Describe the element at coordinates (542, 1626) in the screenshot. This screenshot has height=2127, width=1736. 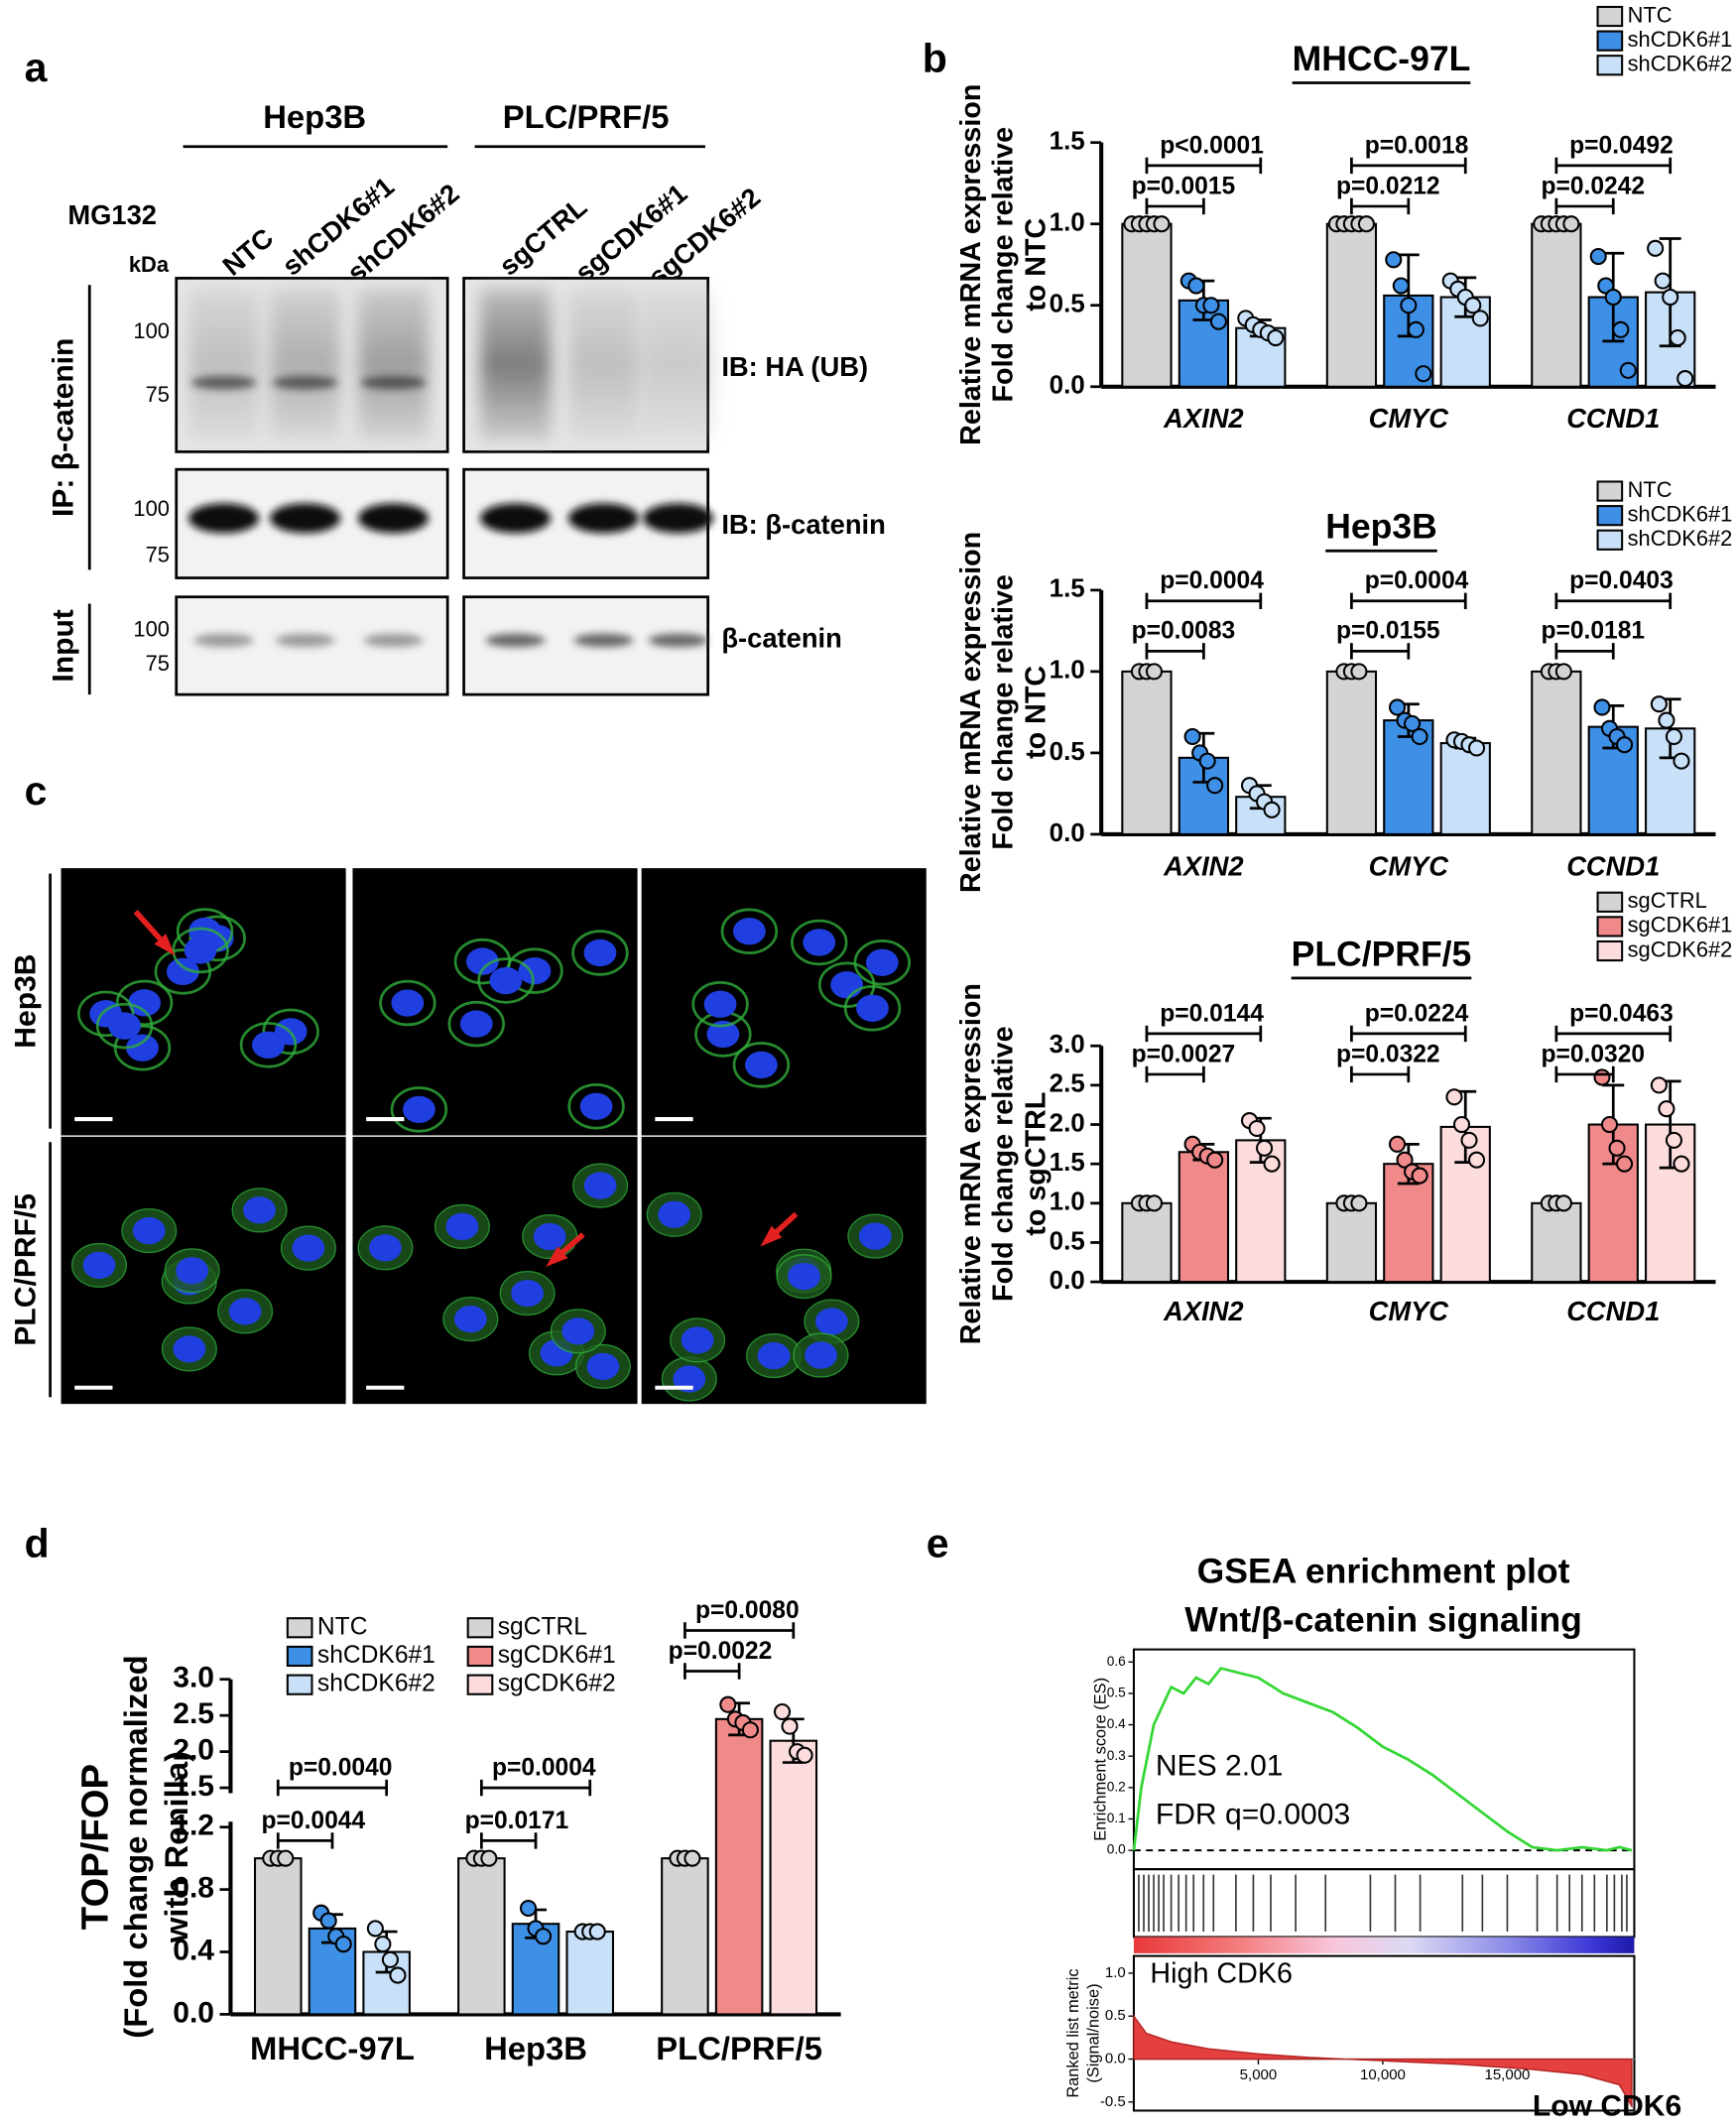
I see `legend-label: sgCTRL` at that location.